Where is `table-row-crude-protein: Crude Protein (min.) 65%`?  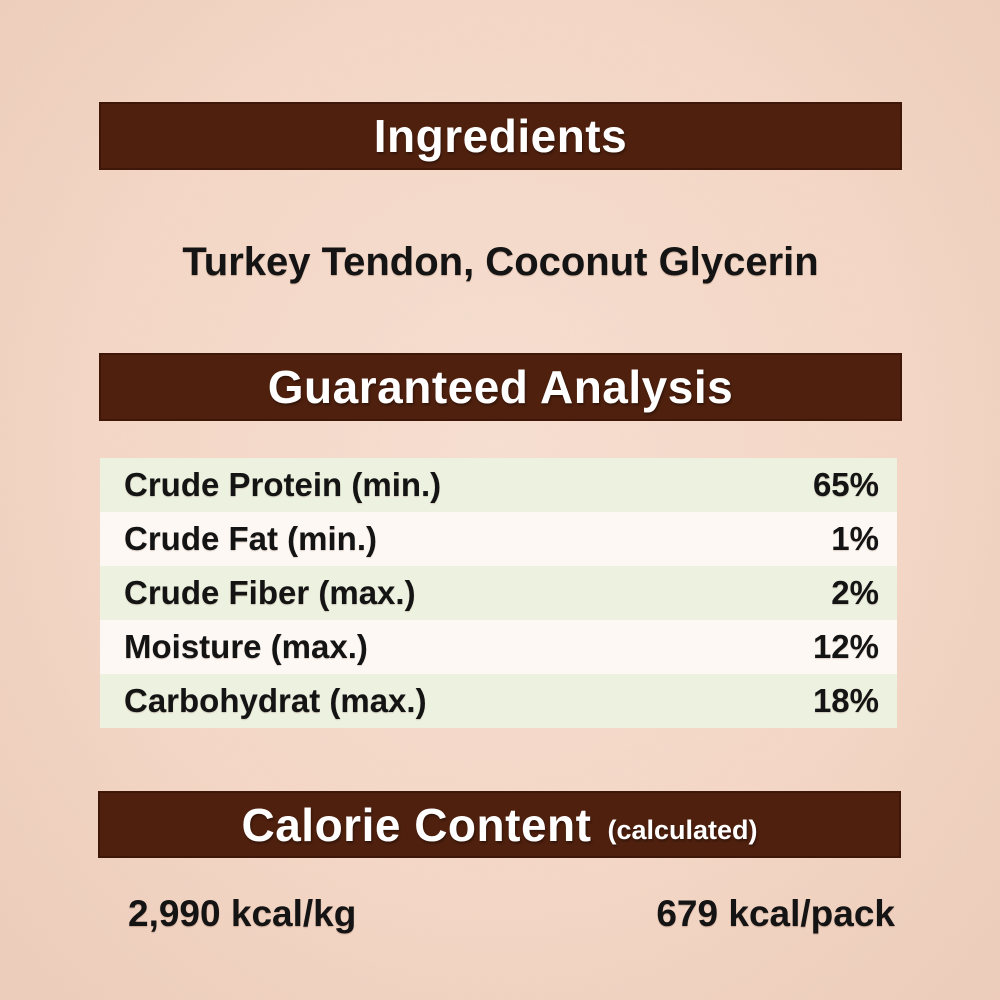 table-row-crude-protein: Crude Protein (min.) 65% is located at coordinates (498, 485).